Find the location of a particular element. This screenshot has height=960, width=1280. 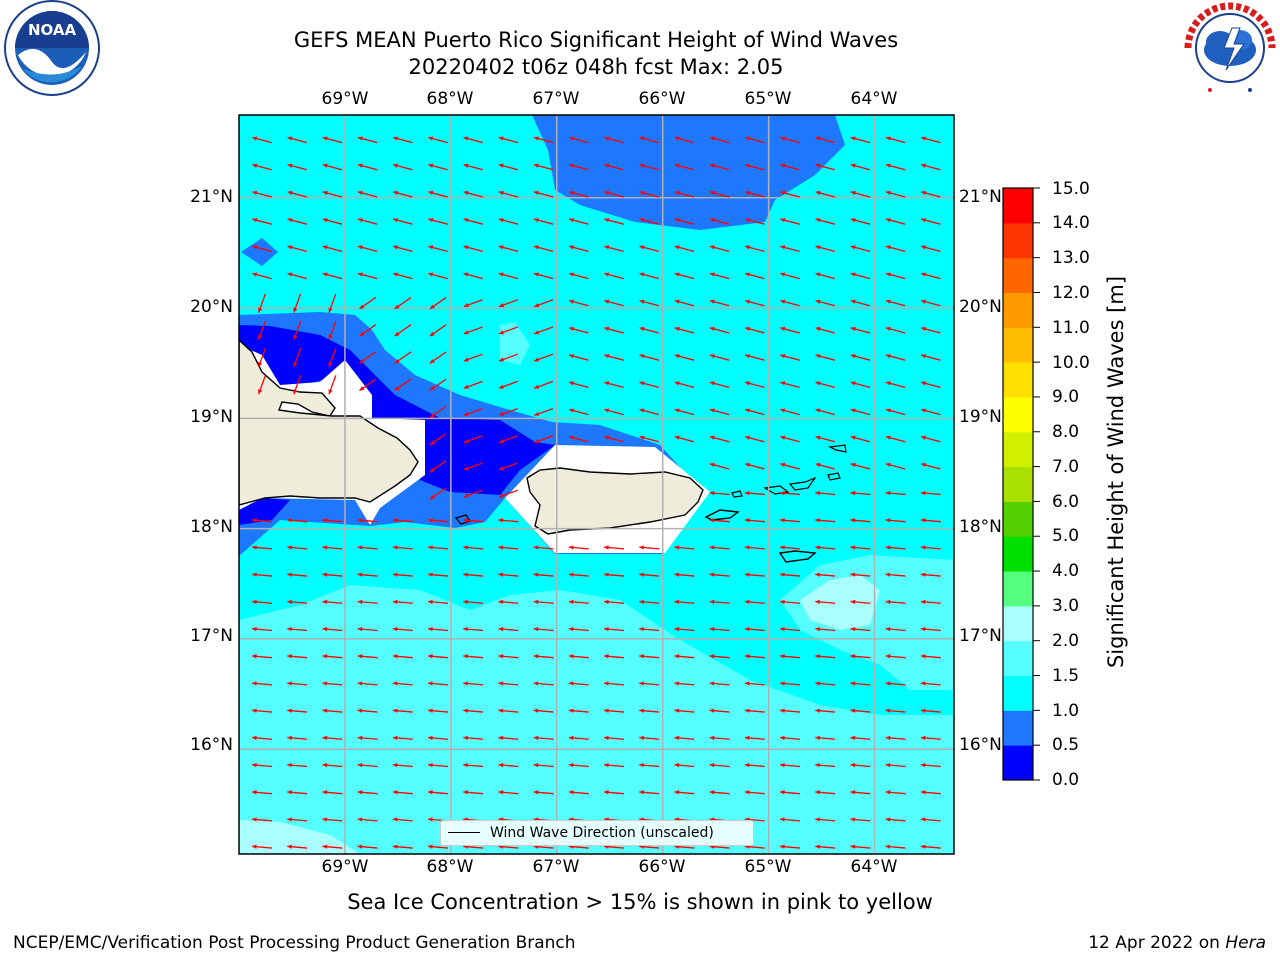

puerto-rico-land is located at coordinates (615, 501).